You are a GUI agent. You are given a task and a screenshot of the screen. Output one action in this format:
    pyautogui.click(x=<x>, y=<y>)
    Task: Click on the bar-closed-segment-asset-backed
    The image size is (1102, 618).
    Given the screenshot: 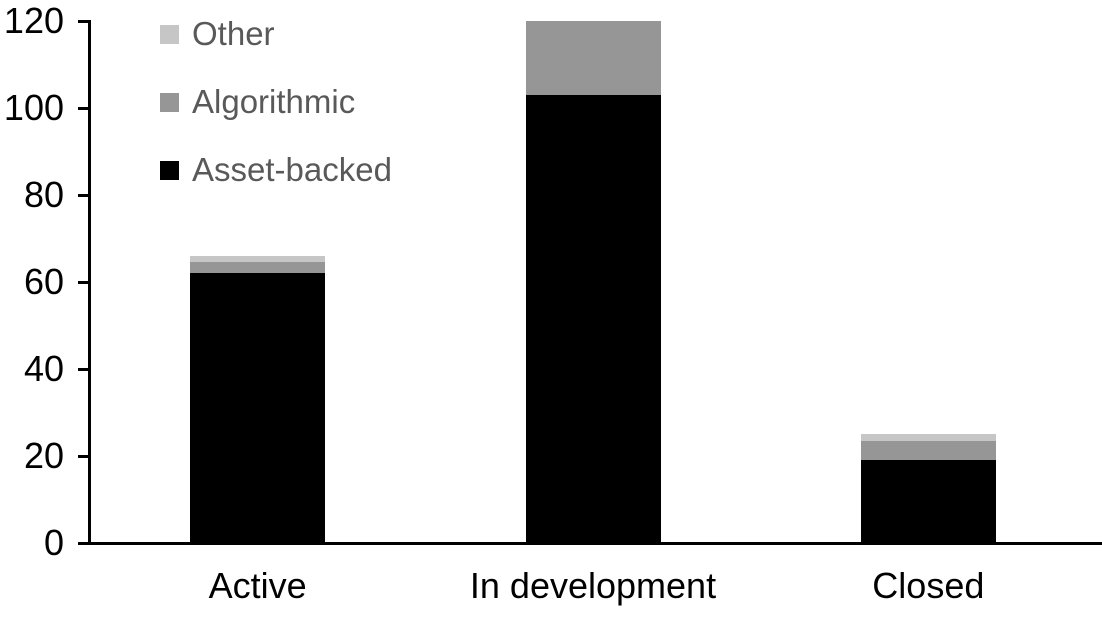 What is the action you would take?
    pyautogui.click(x=928, y=501)
    